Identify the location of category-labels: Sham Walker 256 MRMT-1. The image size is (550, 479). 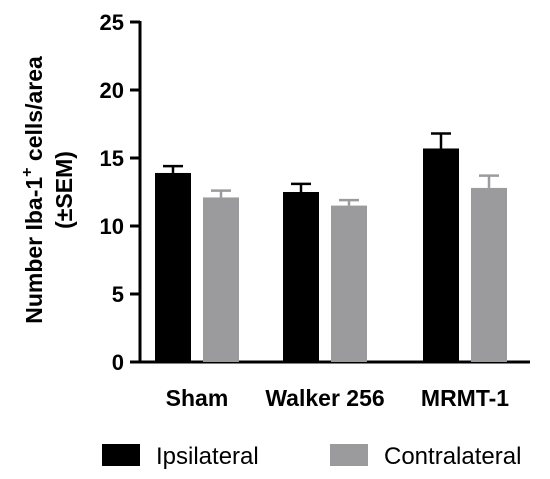
(338, 398).